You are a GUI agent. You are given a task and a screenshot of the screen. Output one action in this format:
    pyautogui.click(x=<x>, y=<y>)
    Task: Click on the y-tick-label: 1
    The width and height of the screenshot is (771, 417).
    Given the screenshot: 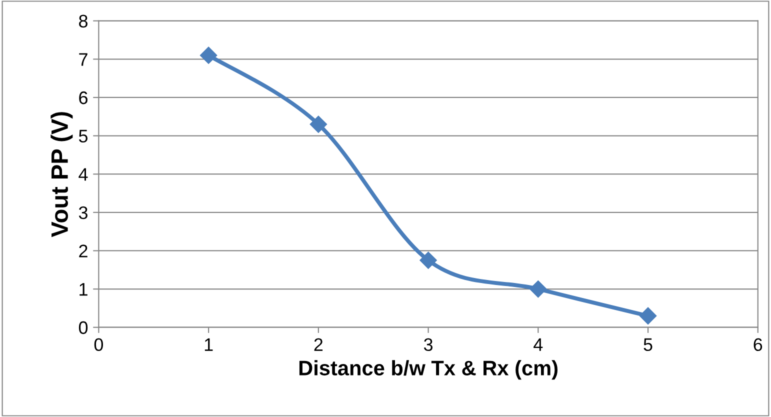 What is the action you would take?
    pyautogui.click(x=84, y=289)
    